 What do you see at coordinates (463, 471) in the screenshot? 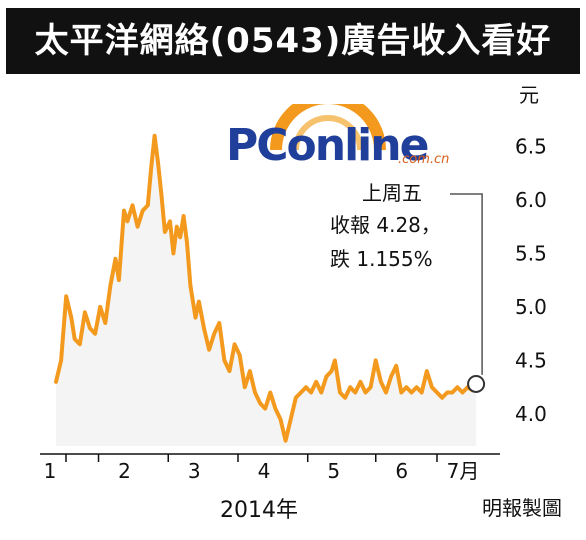
I see `x-tick-label: 7月` at bounding box center [463, 471].